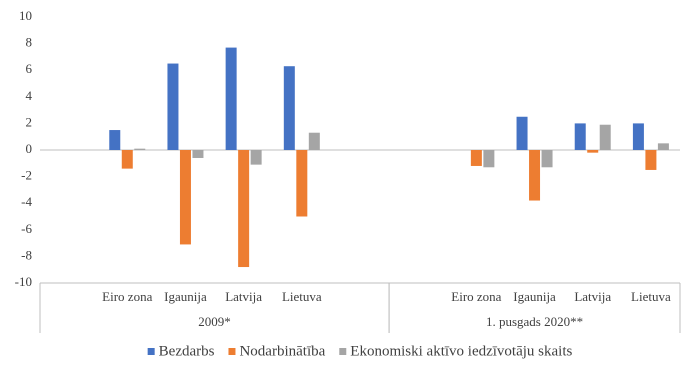 The height and width of the screenshot is (371, 697). I want to click on y-tick-label: 10, so click(25, 15).